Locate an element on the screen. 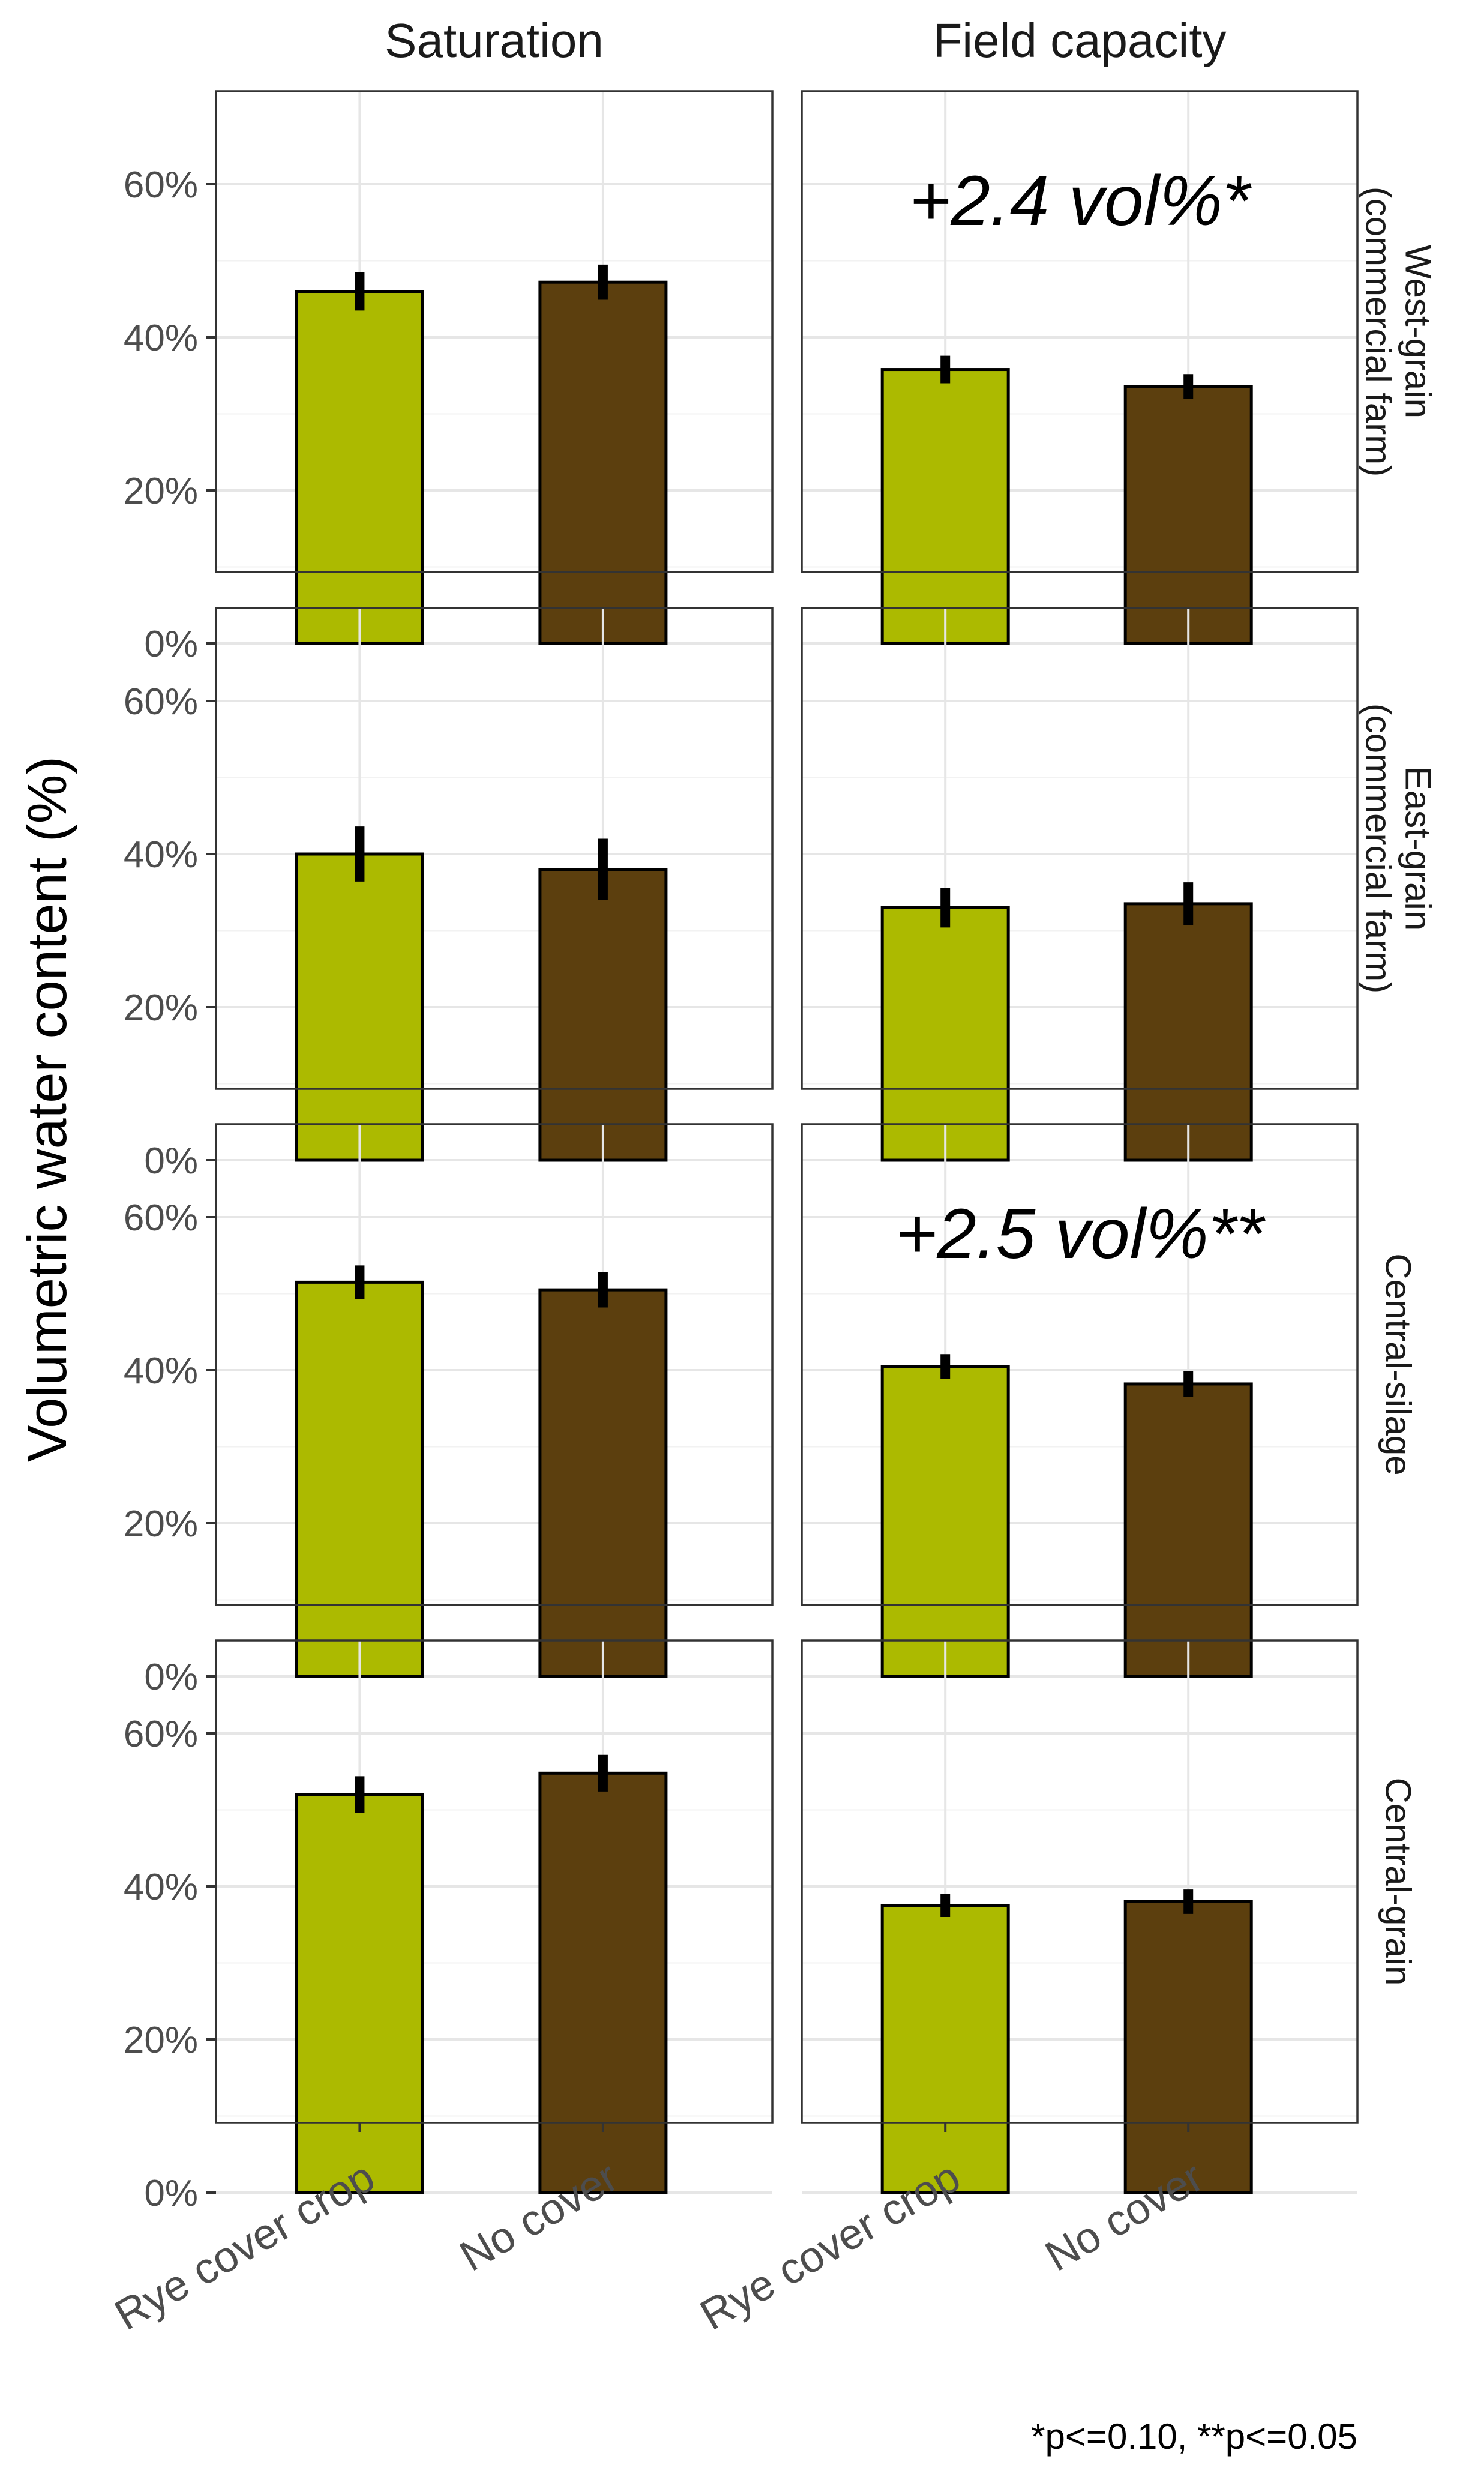 This screenshot has width=1484, height=2474. y-axis-title: Volumetric water content (%) is located at coordinates (48, 1109).